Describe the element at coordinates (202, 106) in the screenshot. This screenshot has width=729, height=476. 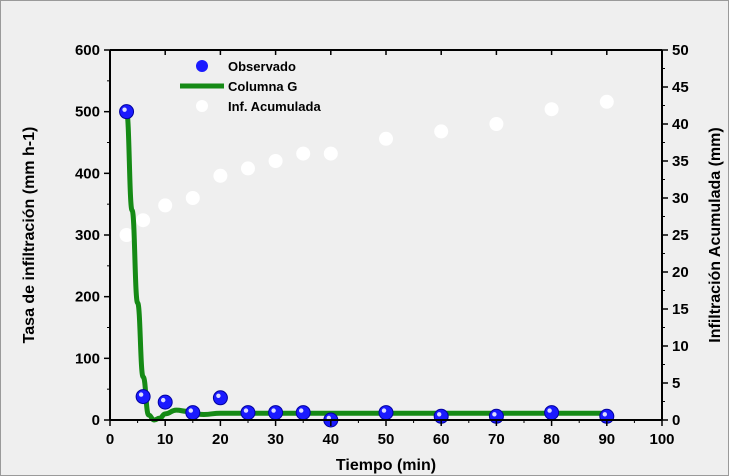
I see `legend-inf-acumulada-marker` at that location.